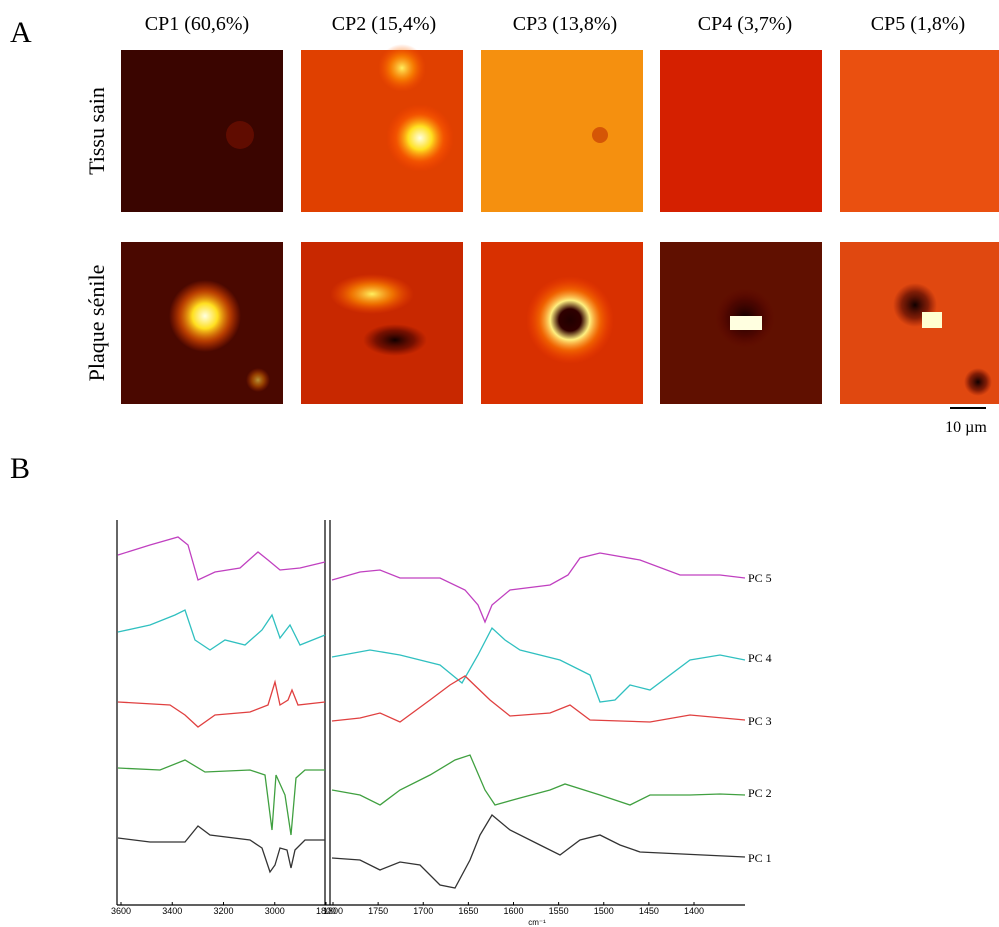  What do you see at coordinates (378, 911) in the screenshot?
I see `tick-label: 1750` at bounding box center [378, 911].